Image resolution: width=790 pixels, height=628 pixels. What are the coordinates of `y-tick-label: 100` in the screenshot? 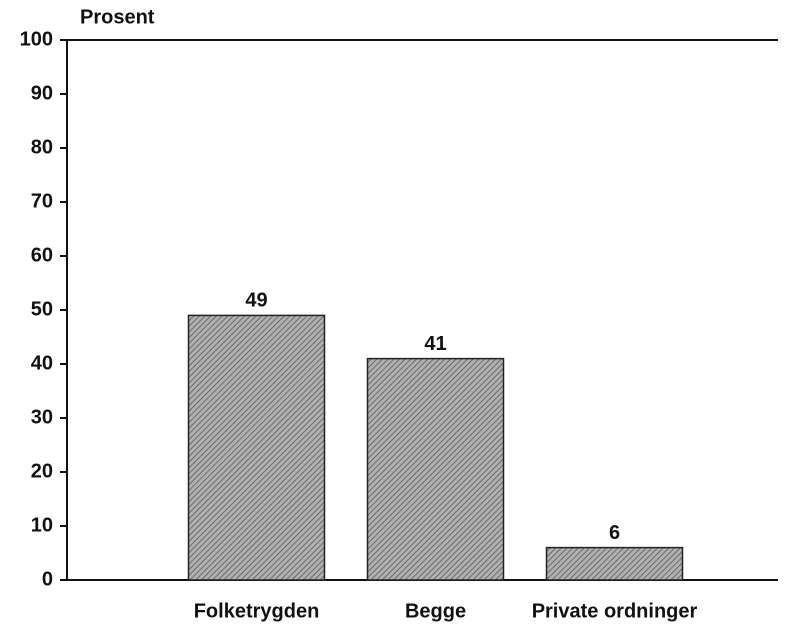 It's located at (36, 39).